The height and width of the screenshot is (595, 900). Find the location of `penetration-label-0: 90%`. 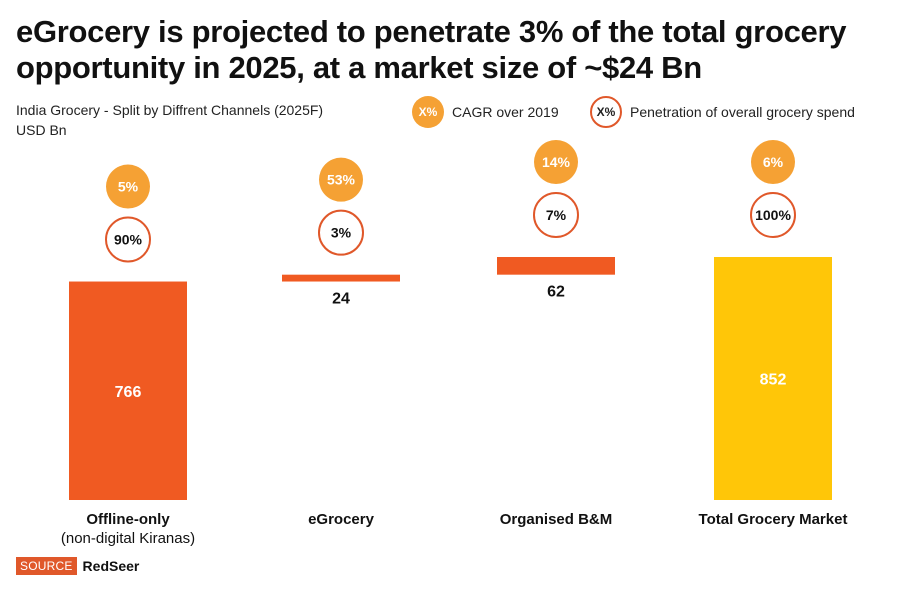

penetration-label-0: 90% is located at coordinates (128, 240).